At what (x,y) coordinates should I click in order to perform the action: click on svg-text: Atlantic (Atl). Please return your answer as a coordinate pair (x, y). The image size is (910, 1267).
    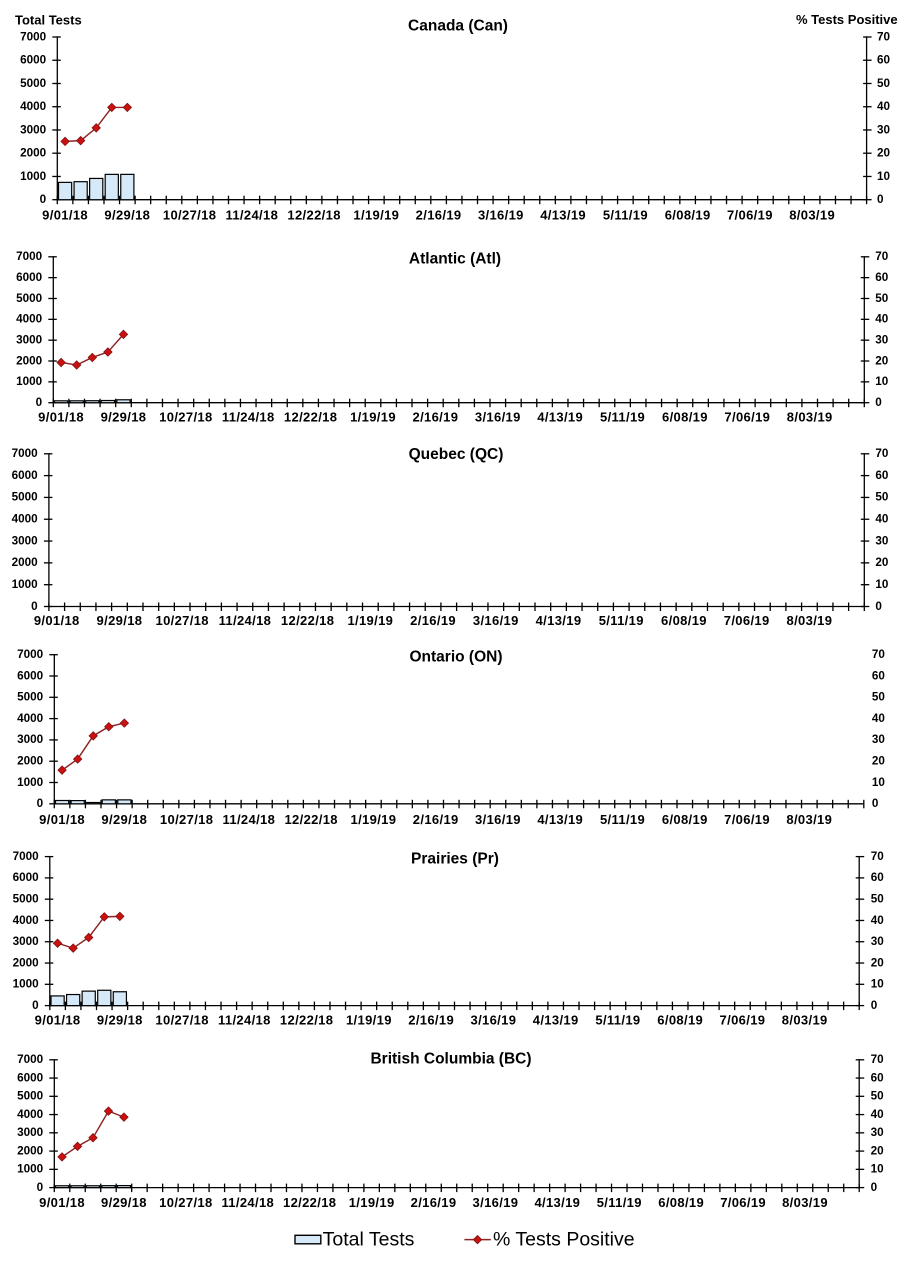
    Looking at the image, I should click on (455, 258).